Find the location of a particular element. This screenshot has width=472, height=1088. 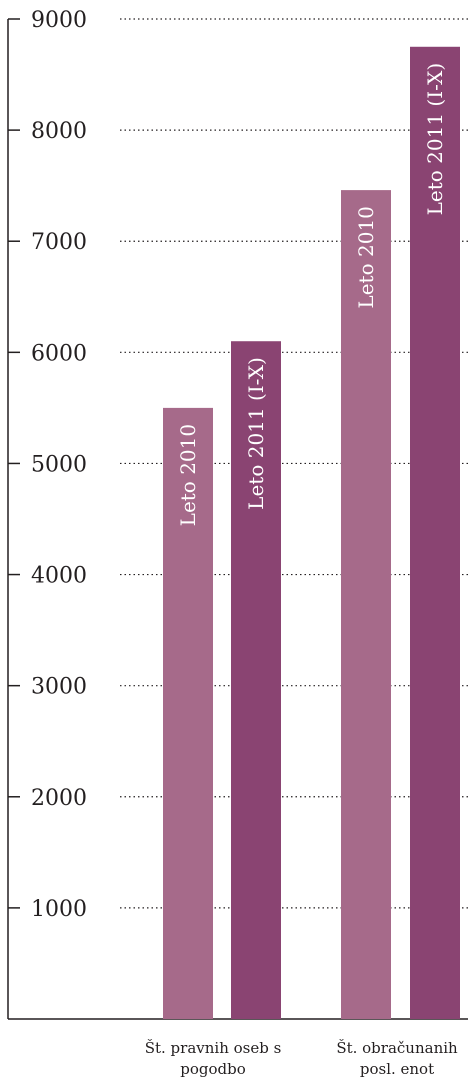

category-label: pogodbo is located at coordinates (213, 1069).